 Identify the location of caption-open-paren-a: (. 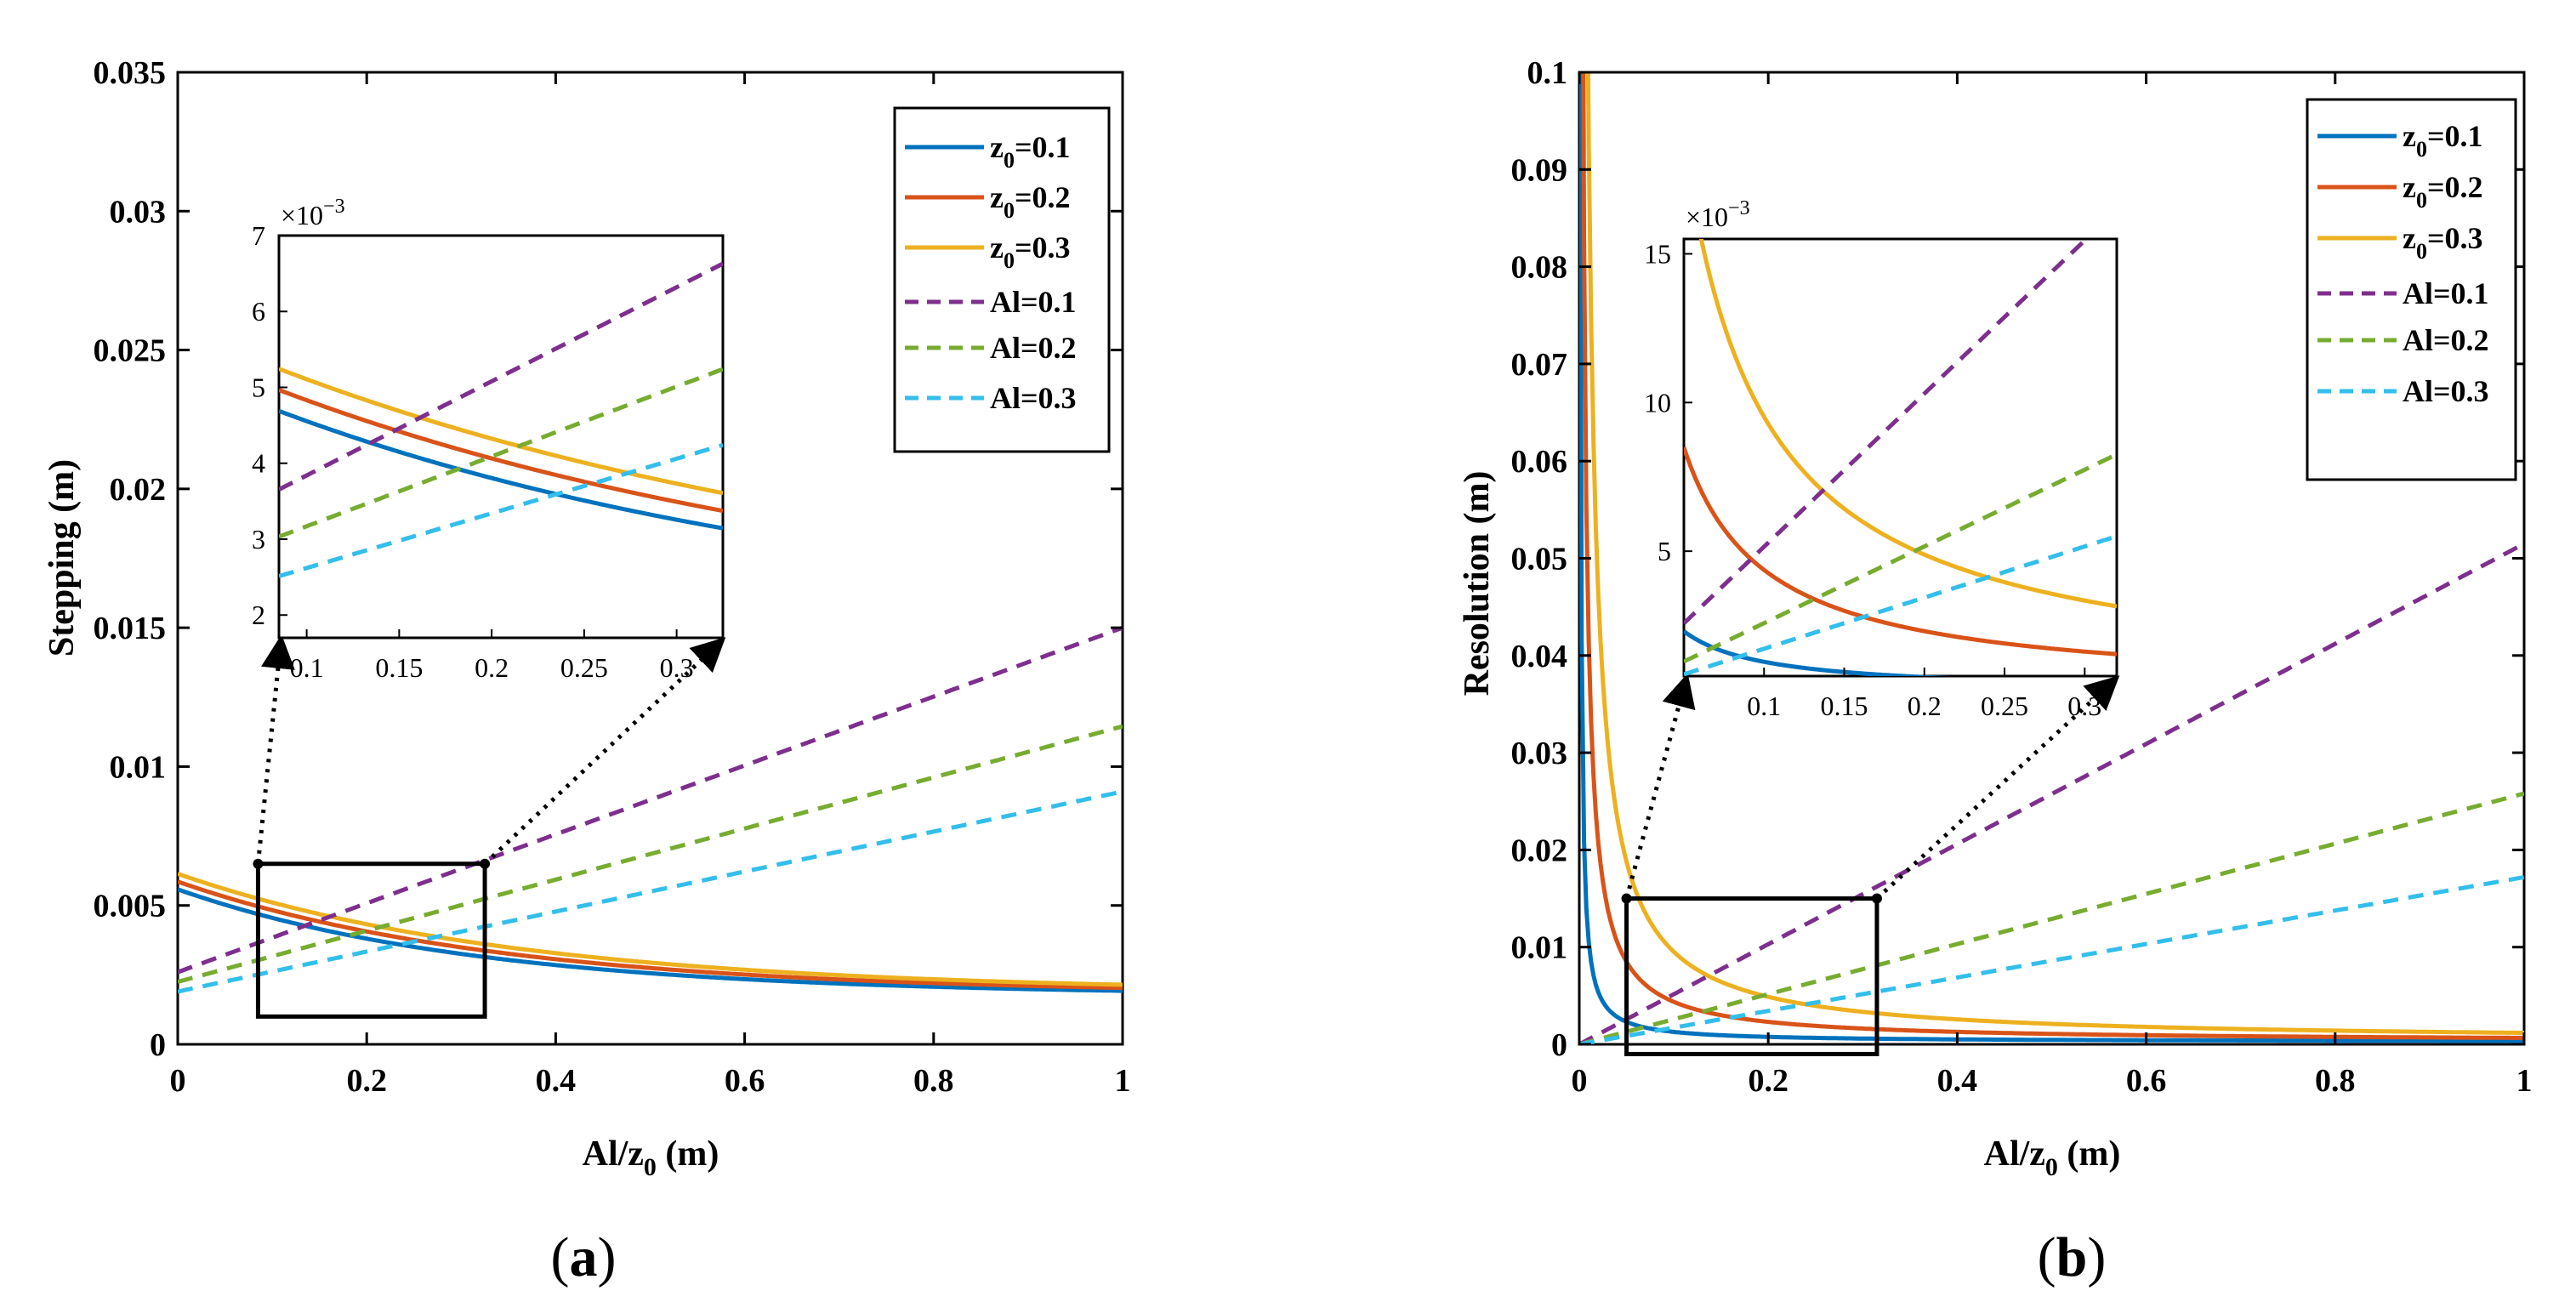
(560, 1257).